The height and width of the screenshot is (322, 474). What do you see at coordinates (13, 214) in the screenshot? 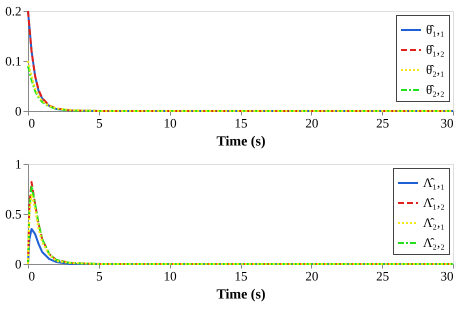
I see `y-tick-label: 0.5` at bounding box center [13, 214].